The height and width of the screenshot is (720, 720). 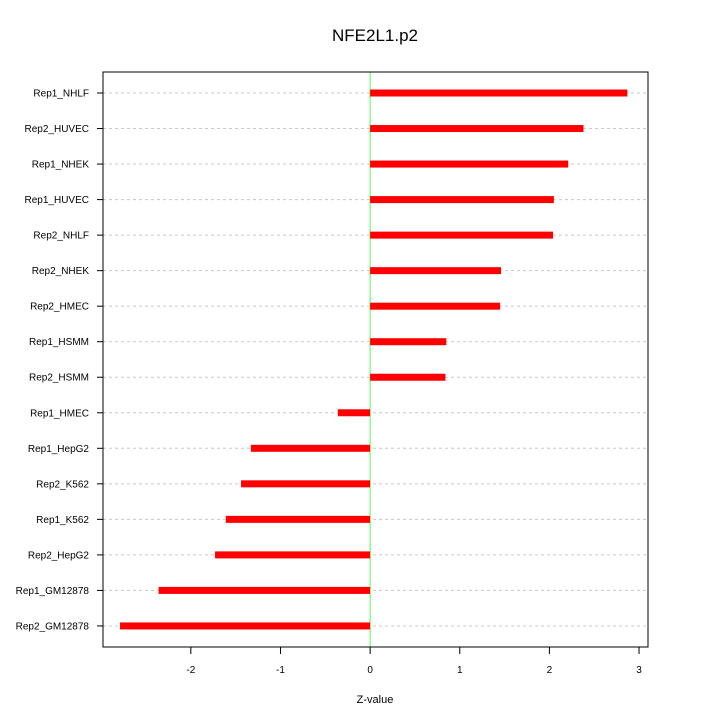 I want to click on bar-rep1-hmec, so click(x=354, y=413).